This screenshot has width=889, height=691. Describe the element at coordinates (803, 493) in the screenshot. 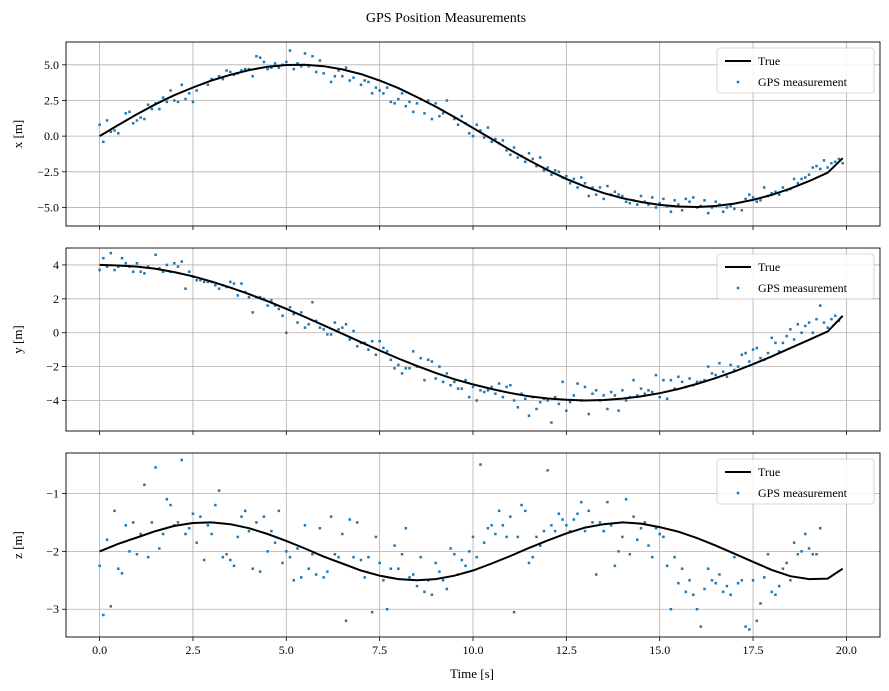

I see `legend-label-gps: GPS measurement` at that location.